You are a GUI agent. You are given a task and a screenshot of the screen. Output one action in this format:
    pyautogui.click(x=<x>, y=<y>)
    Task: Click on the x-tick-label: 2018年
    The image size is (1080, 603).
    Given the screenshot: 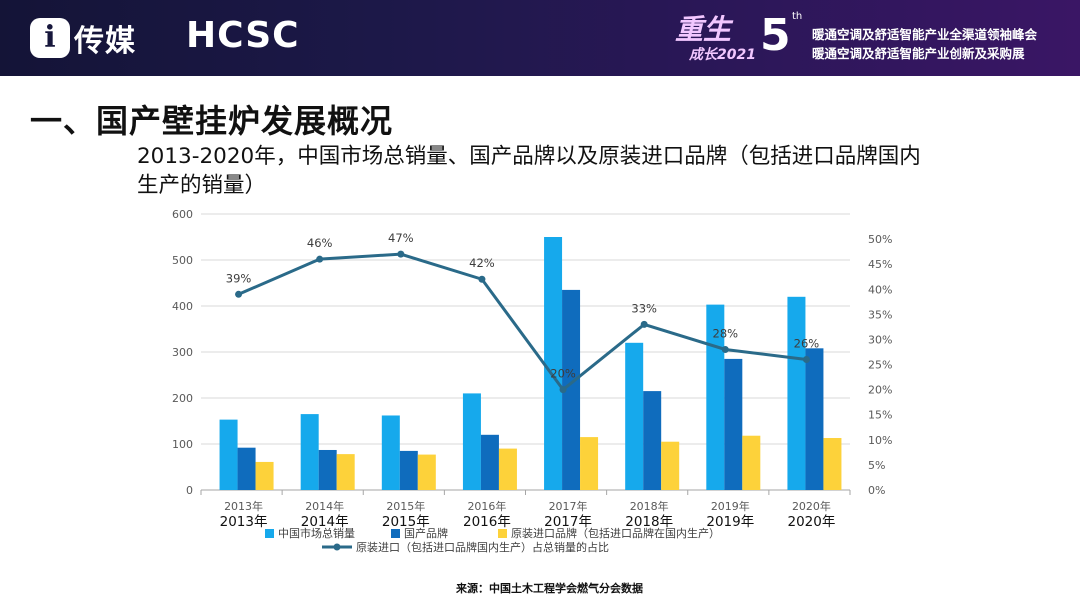 What is the action you would take?
    pyautogui.click(x=649, y=506)
    